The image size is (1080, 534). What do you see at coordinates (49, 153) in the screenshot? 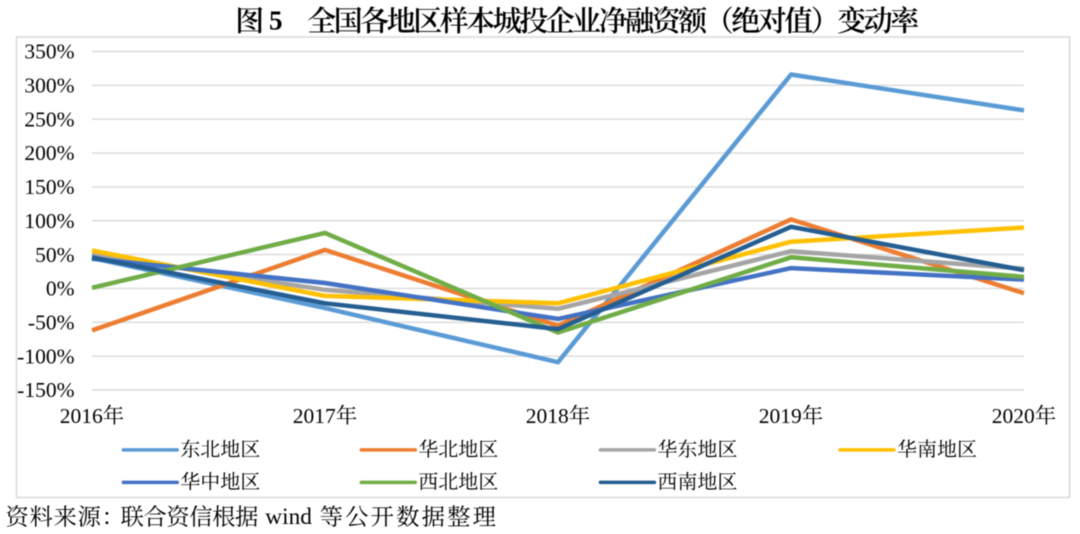
I see `svg-text: 200%` at bounding box center [49, 153].